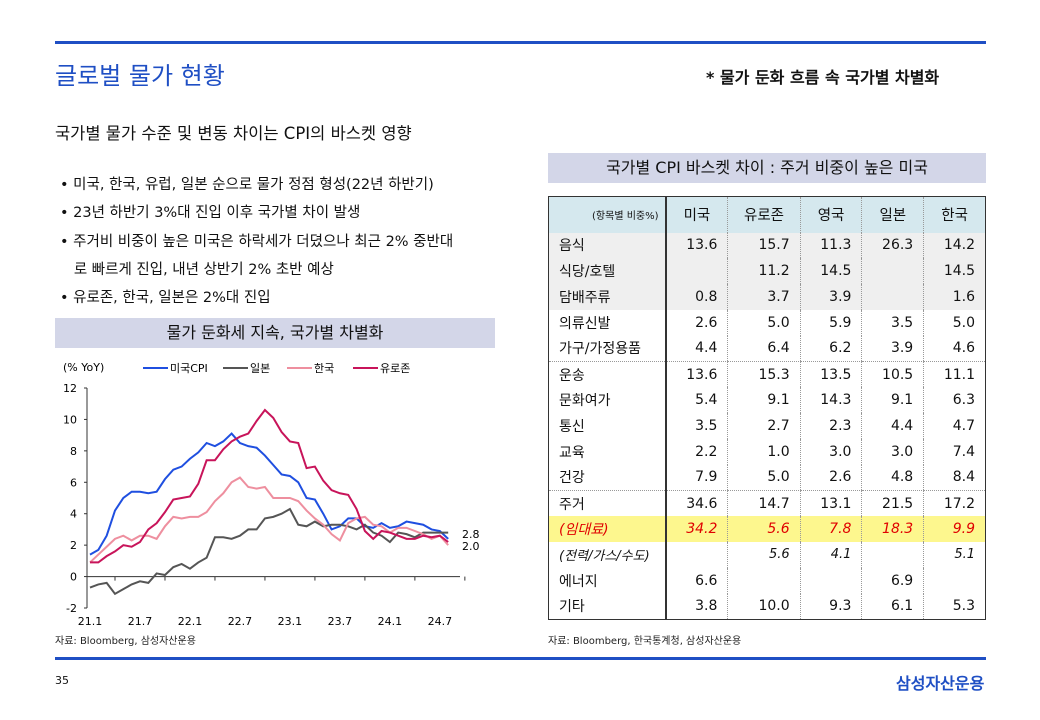 This screenshot has width=1040, height=720. What do you see at coordinates (73, 577) in the screenshot?
I see `y-tick-label: 0` at bounding box center [73, 577].